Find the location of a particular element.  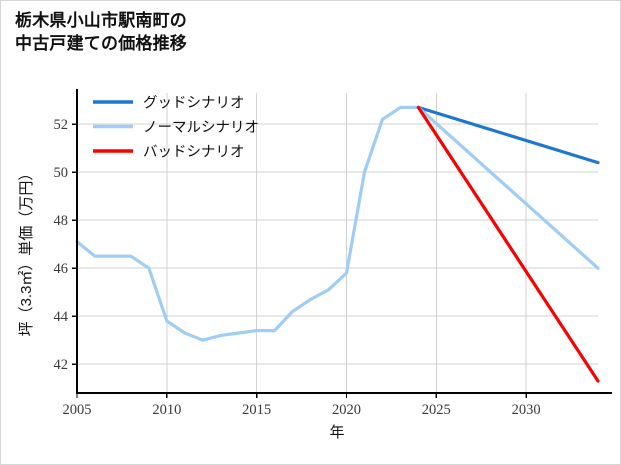

y-tick-label: 44 is located at coordinates (61, 317).